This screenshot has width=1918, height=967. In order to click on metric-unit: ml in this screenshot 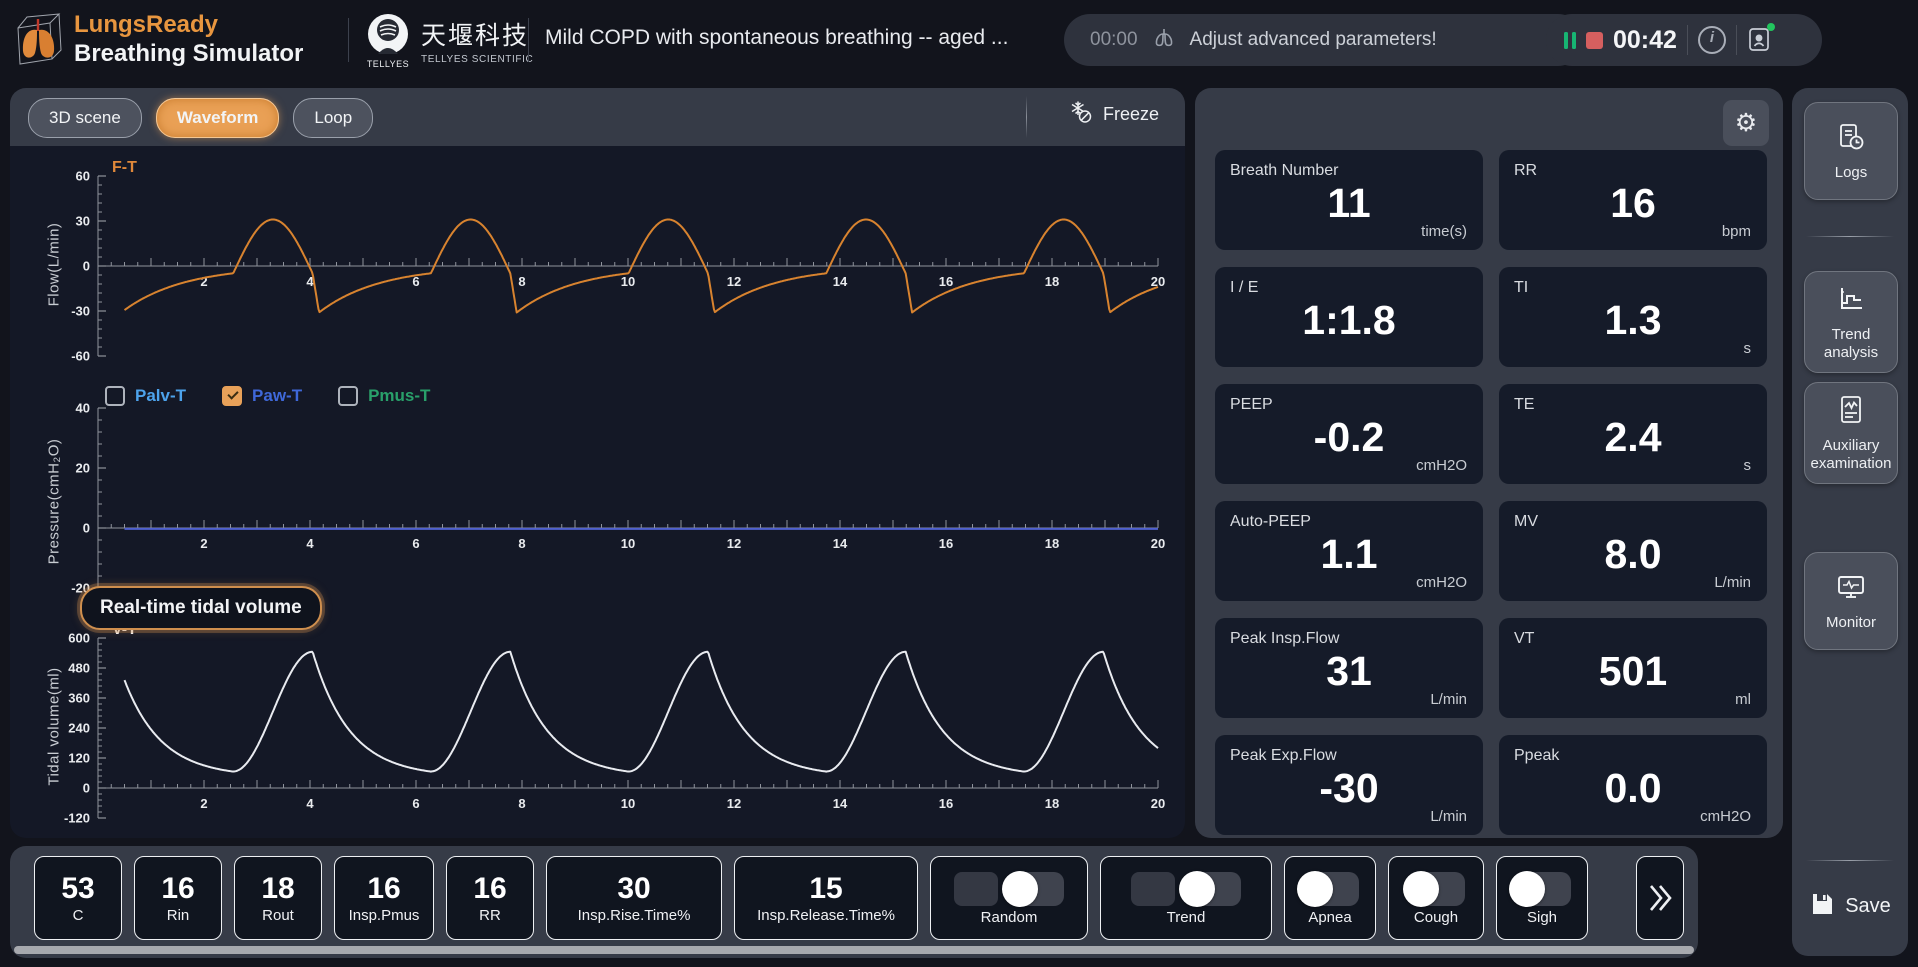, I will do `click(1743, 699)`.